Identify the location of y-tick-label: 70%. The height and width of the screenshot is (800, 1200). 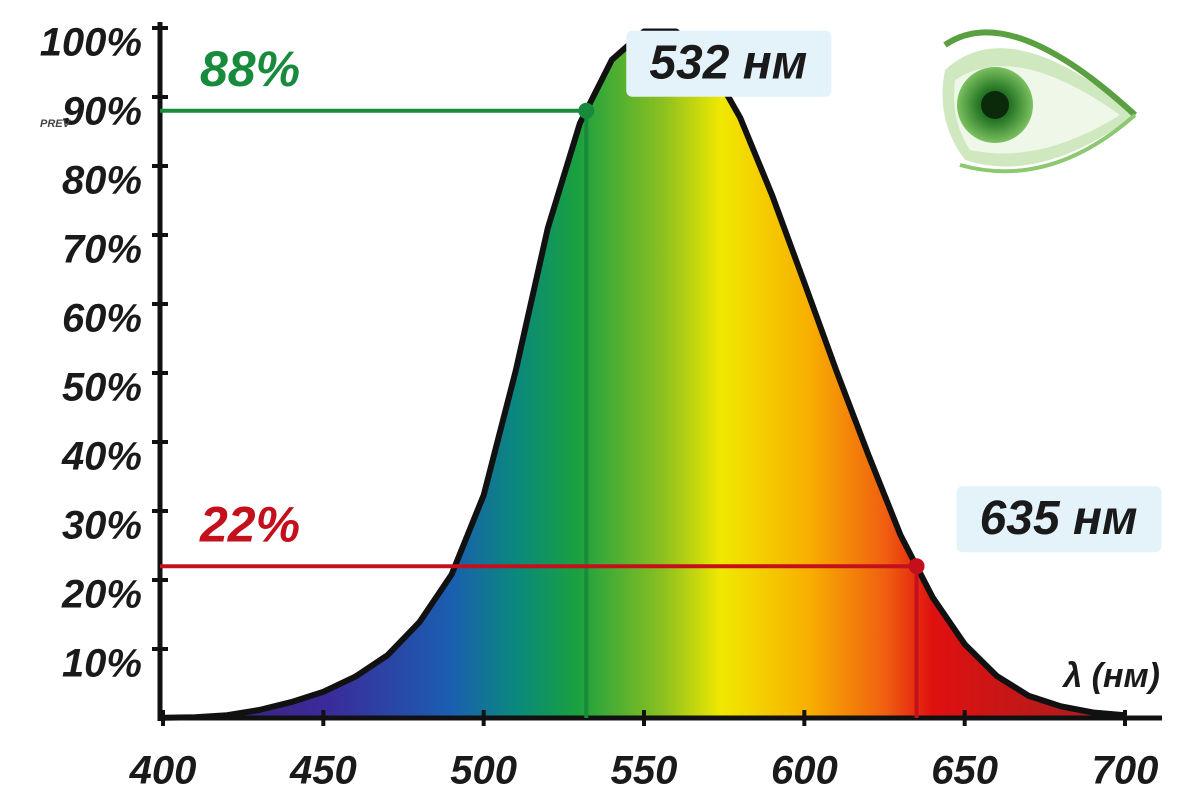
(102, 250).